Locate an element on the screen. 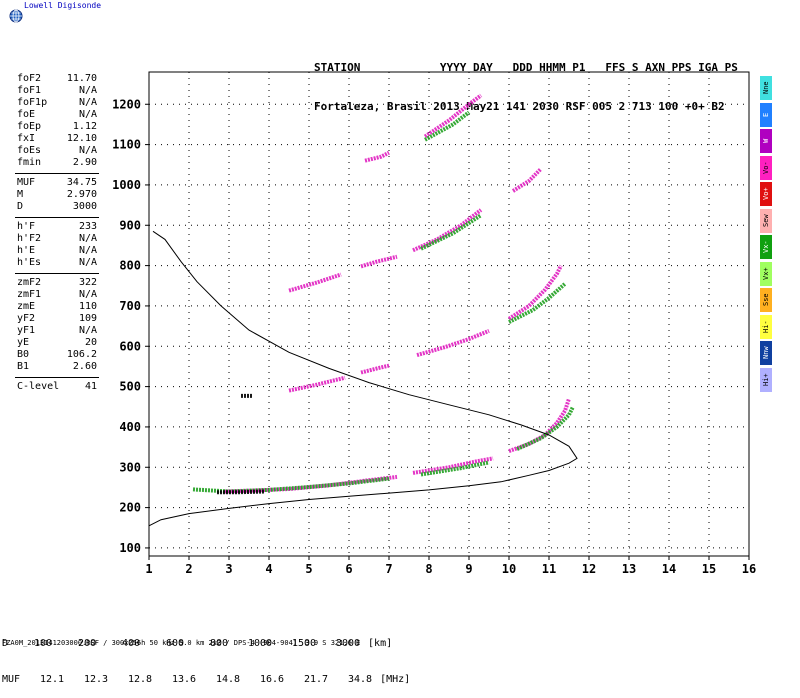 This screenshot has width=800, height=698. param-name: fxI is located at coordinates (26, 138).